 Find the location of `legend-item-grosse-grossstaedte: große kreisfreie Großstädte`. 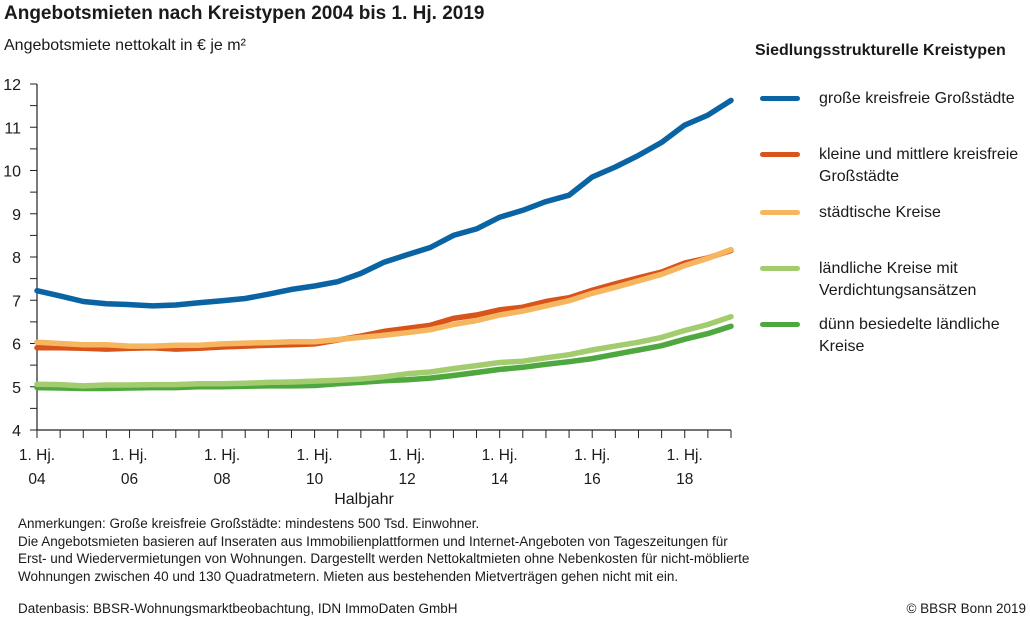

legend-item-grosse-grossstaedte: große kreisfreie Großstädte is located at coordinates (895, 99).